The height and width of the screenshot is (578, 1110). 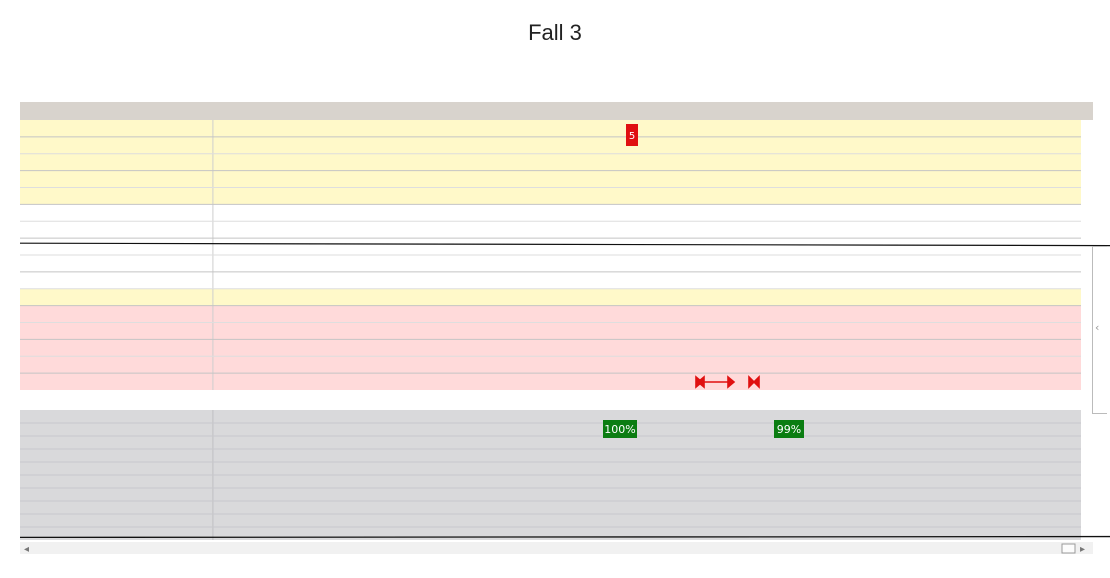 What do you see at coordinates (26, 549) in the screenshot?
I see `scroll-left-icon: ◂` at bounding box center [26, 549].